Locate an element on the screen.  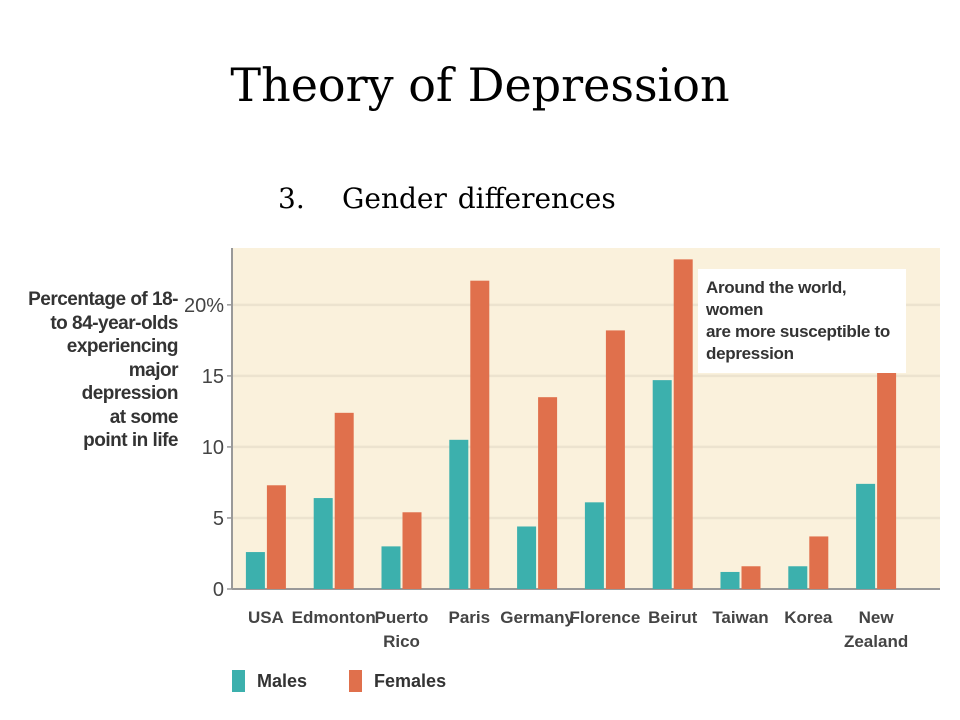
y-tick-label: 15 is located at coordinates (213, 377).